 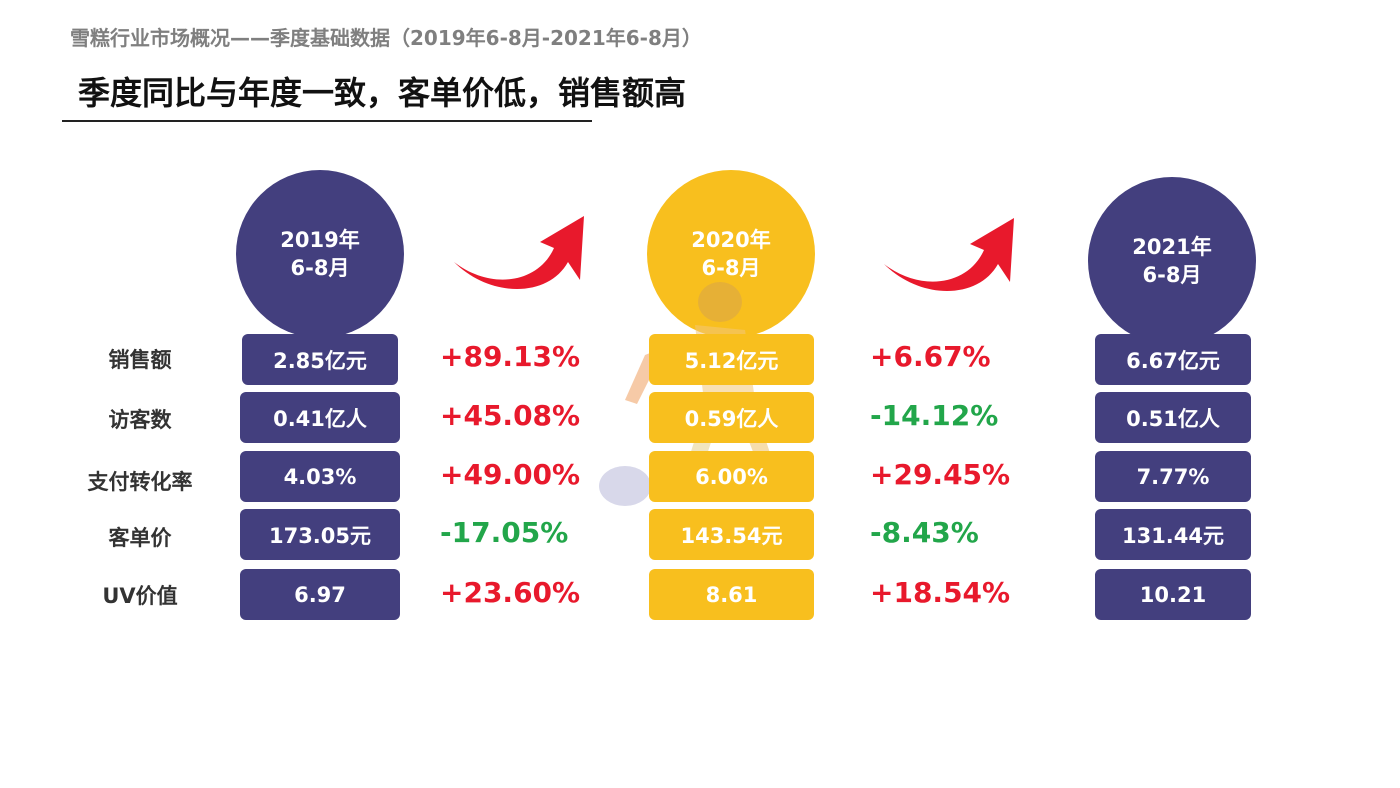 What do you see at coordinates (140, 420) in the screenshot?
I see `metric-label-visitors: 访客数` at bounding box center [140, 420].